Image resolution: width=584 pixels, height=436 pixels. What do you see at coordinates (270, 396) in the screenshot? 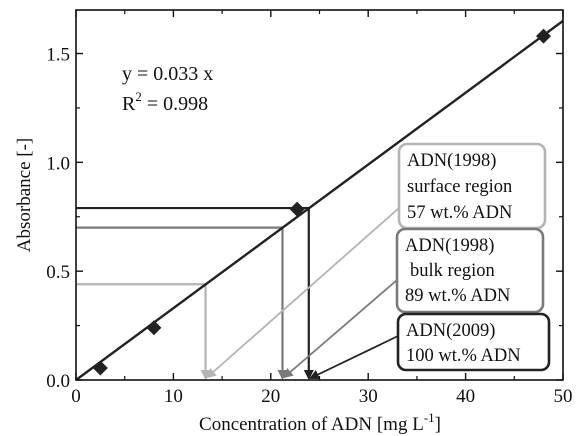
I see `x-tick-label-20: 20` at bounding box center [270, 396].